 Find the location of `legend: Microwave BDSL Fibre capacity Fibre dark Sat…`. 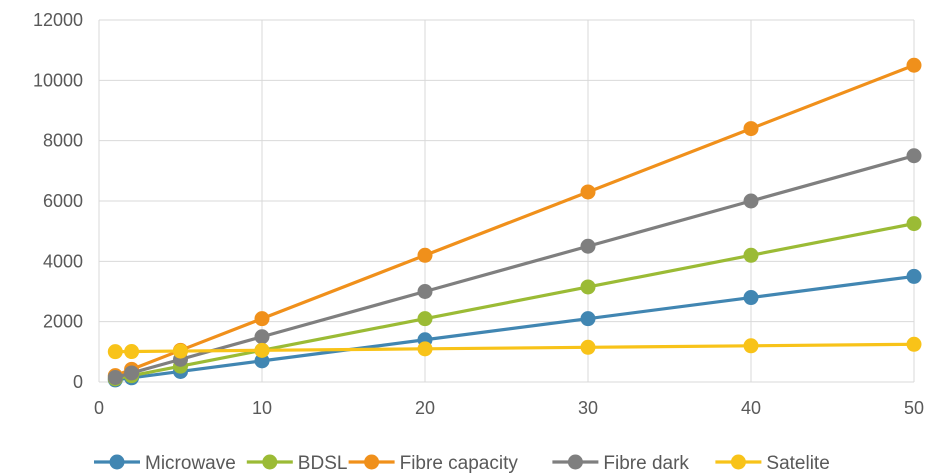

legend: Microwave BDSL Fibre capacity Fibre dark Sat… is located at coordinates (462, 463).